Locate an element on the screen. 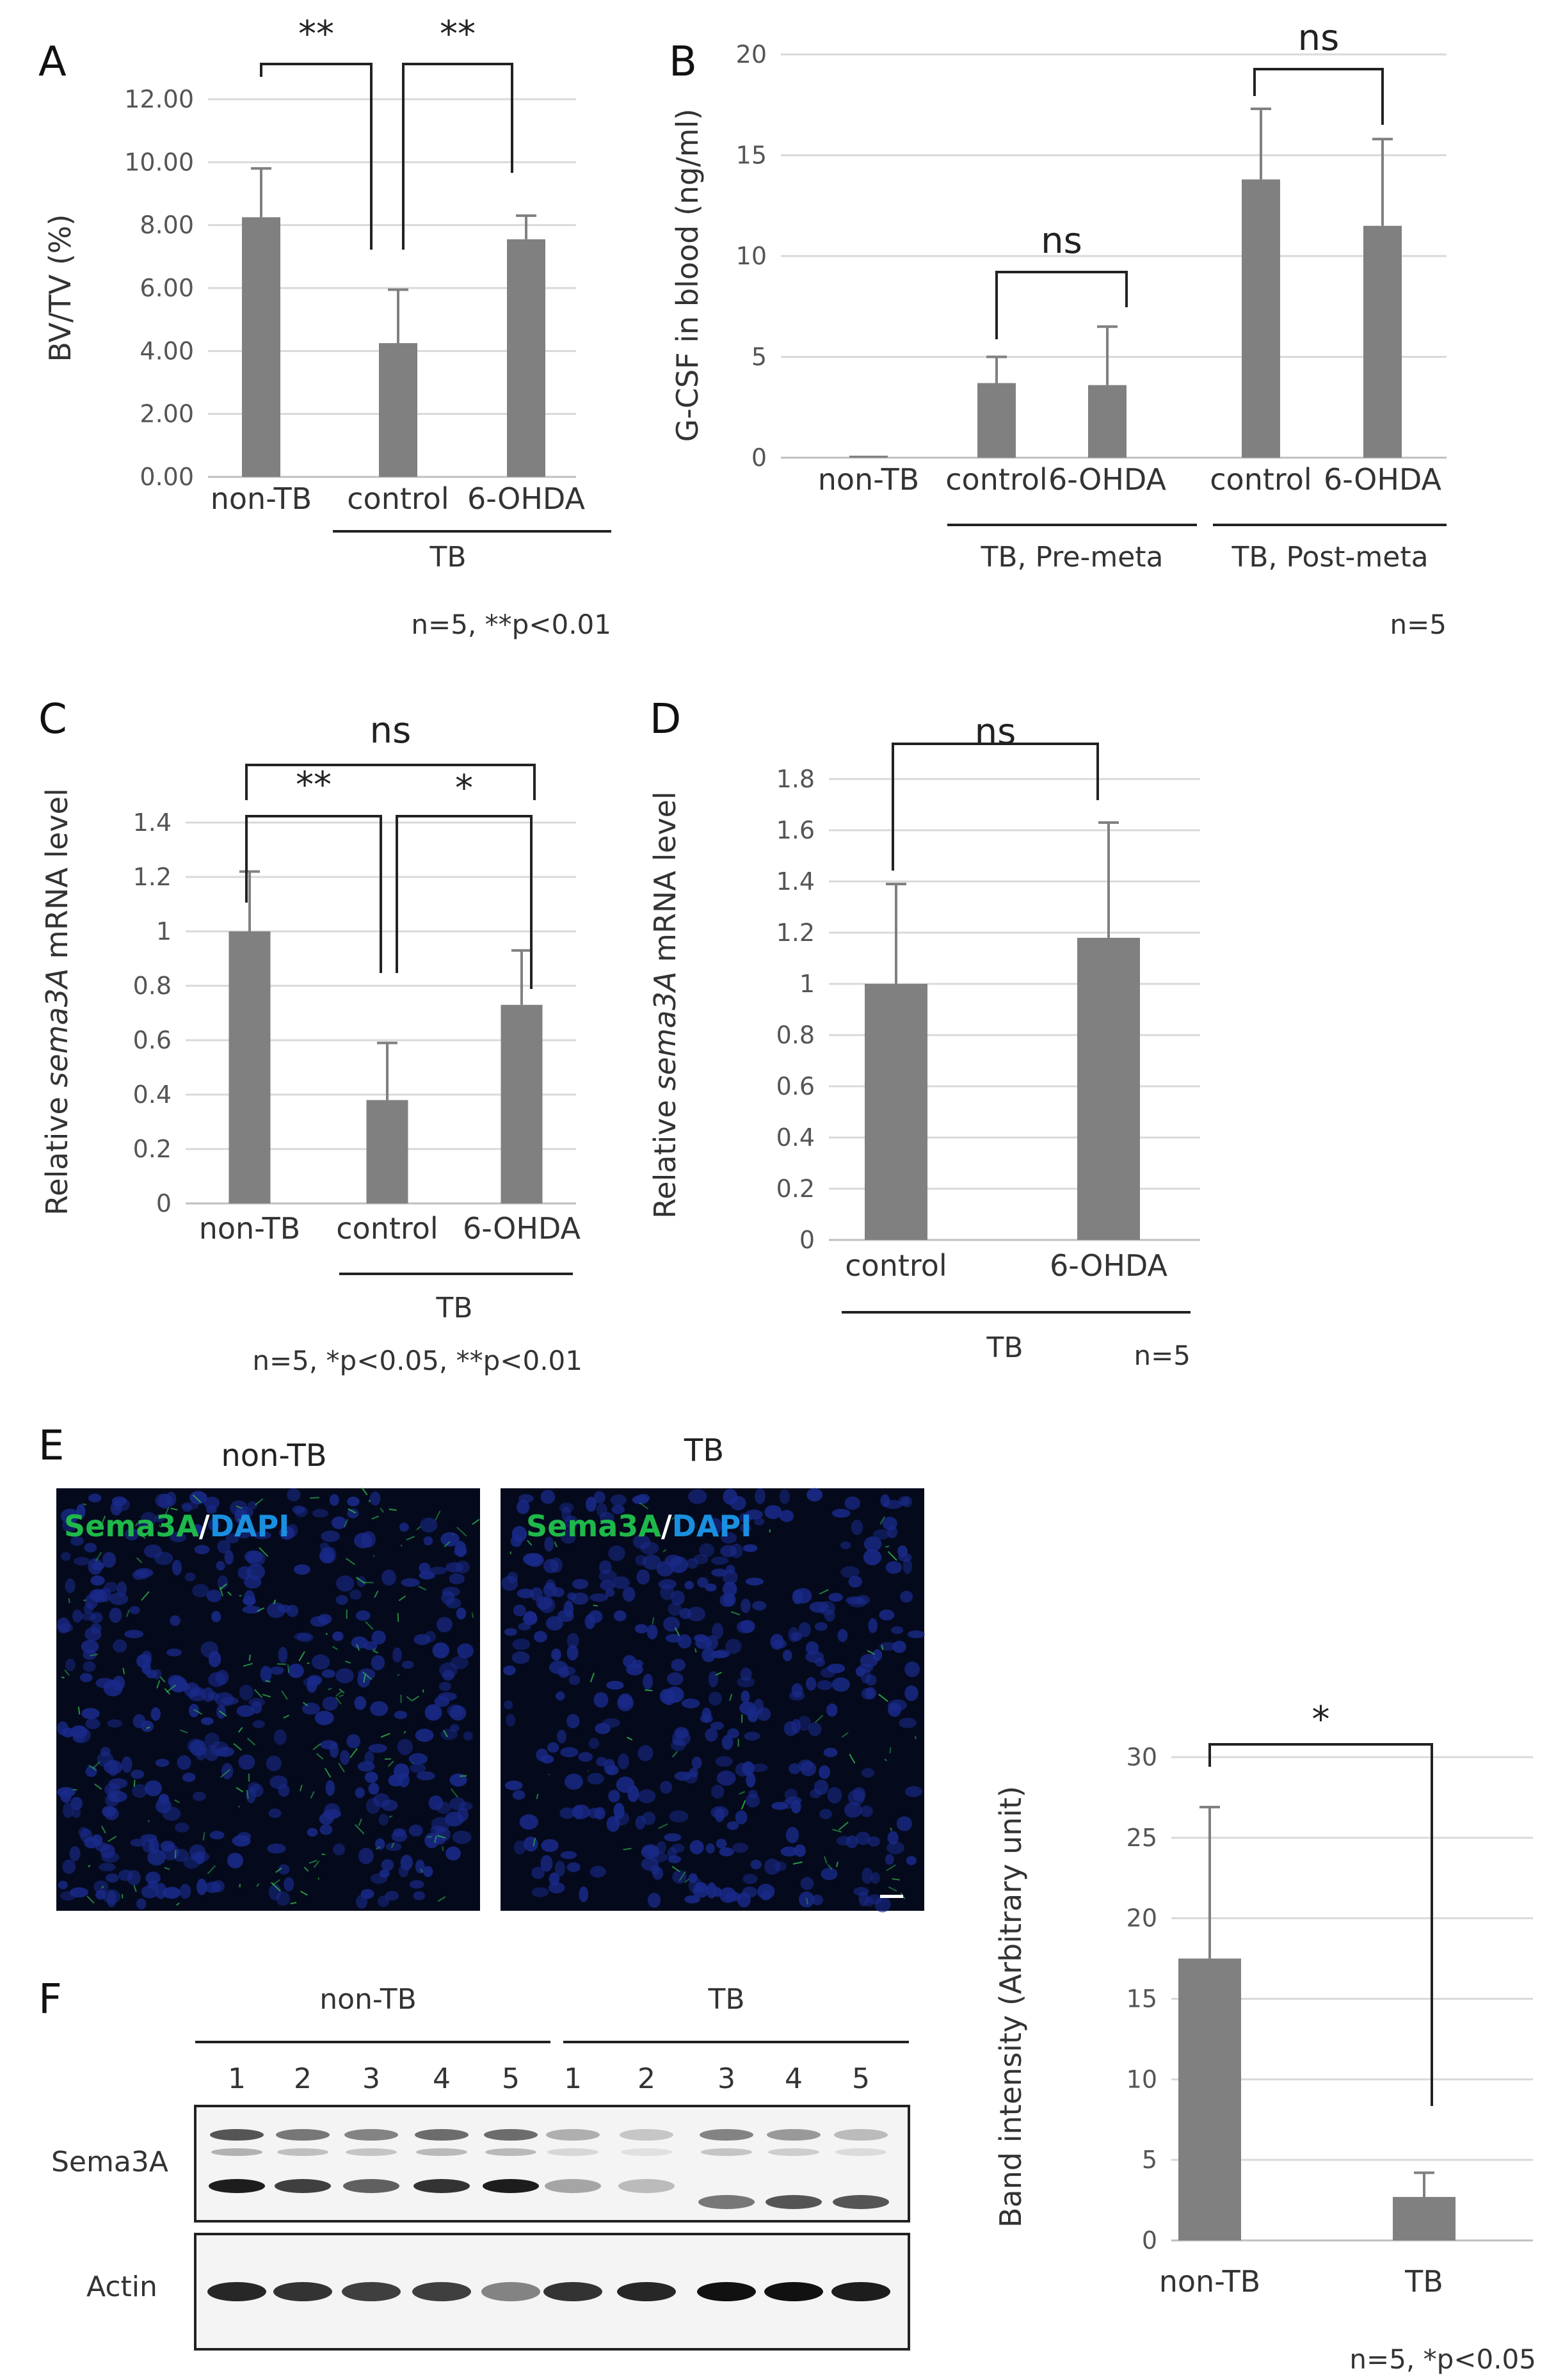 The image size is (1556, 2380). category-label: non-TB is located at coordinates (261, 498).